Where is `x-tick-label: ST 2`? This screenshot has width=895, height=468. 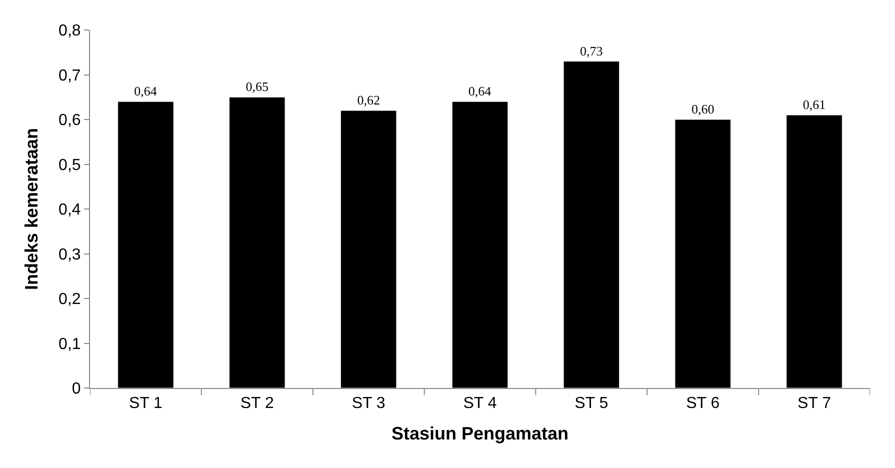
x-tick-label: ST 2 is located at coordinates (257, 403).